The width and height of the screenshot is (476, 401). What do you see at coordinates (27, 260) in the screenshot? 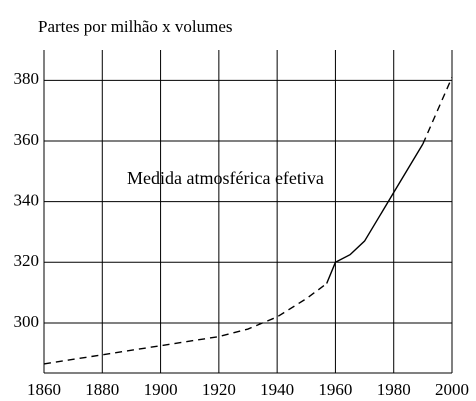
I see `y-tick-label: 320` at bounding box center [27, 260].